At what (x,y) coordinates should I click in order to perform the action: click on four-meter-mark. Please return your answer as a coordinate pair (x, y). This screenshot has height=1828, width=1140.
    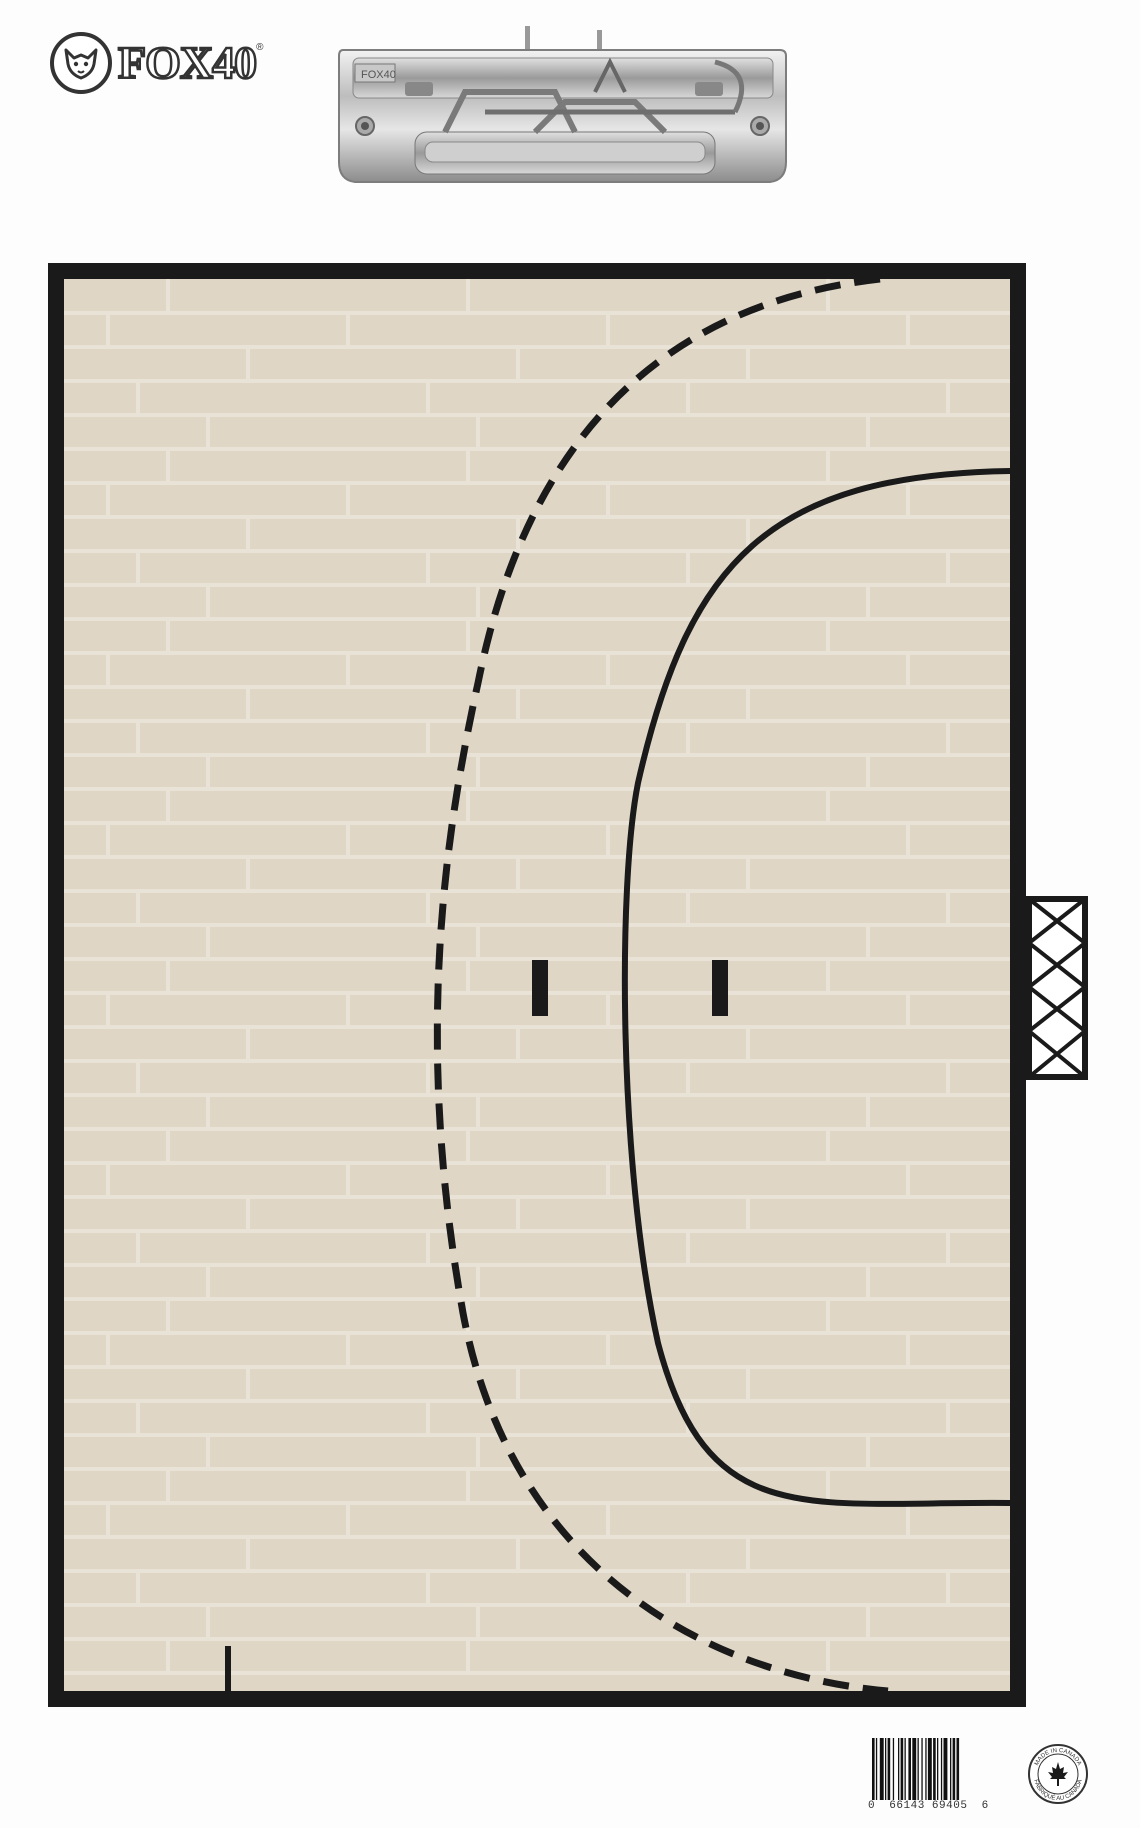
    Looking at the image, I should click on (720, 988).